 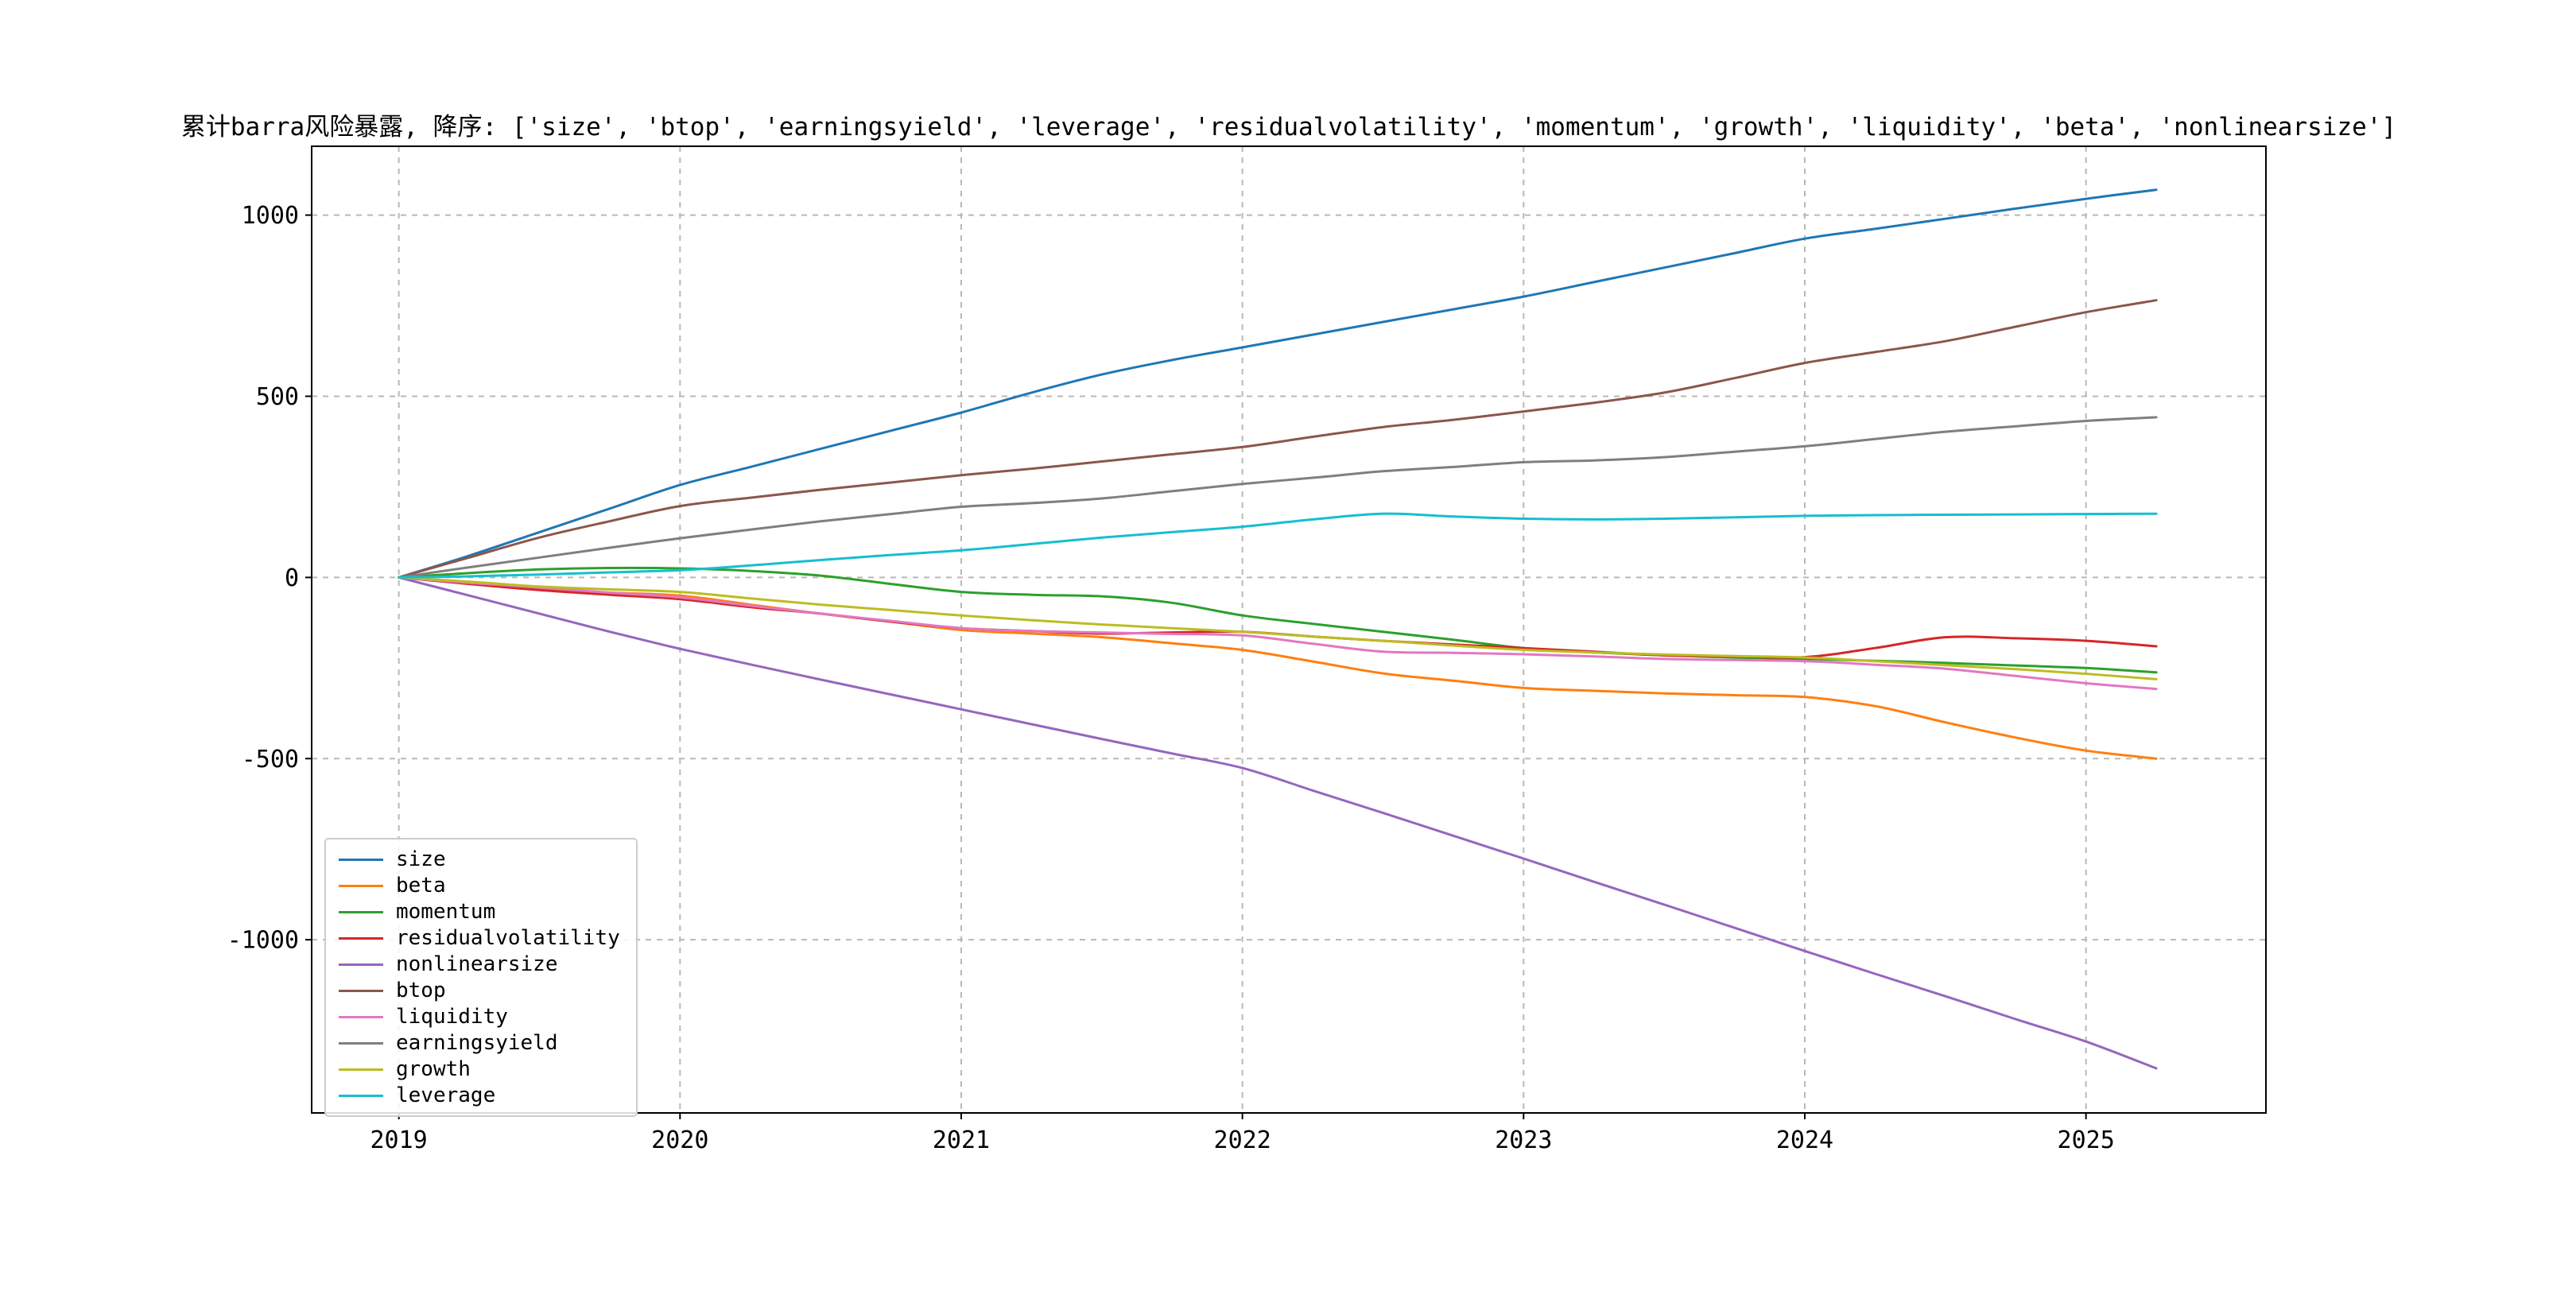 What do you see at coordinates (399, 1140) in the screenshot?
I see `x-tick-label: 2019` at bounding box center [399, 1140].